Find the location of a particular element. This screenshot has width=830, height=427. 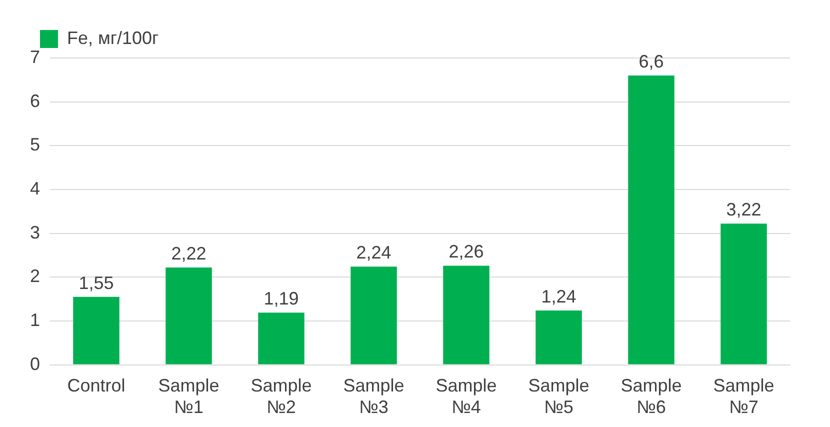

x-tick-label: Sample №6 is located at coordinates (651, 397).